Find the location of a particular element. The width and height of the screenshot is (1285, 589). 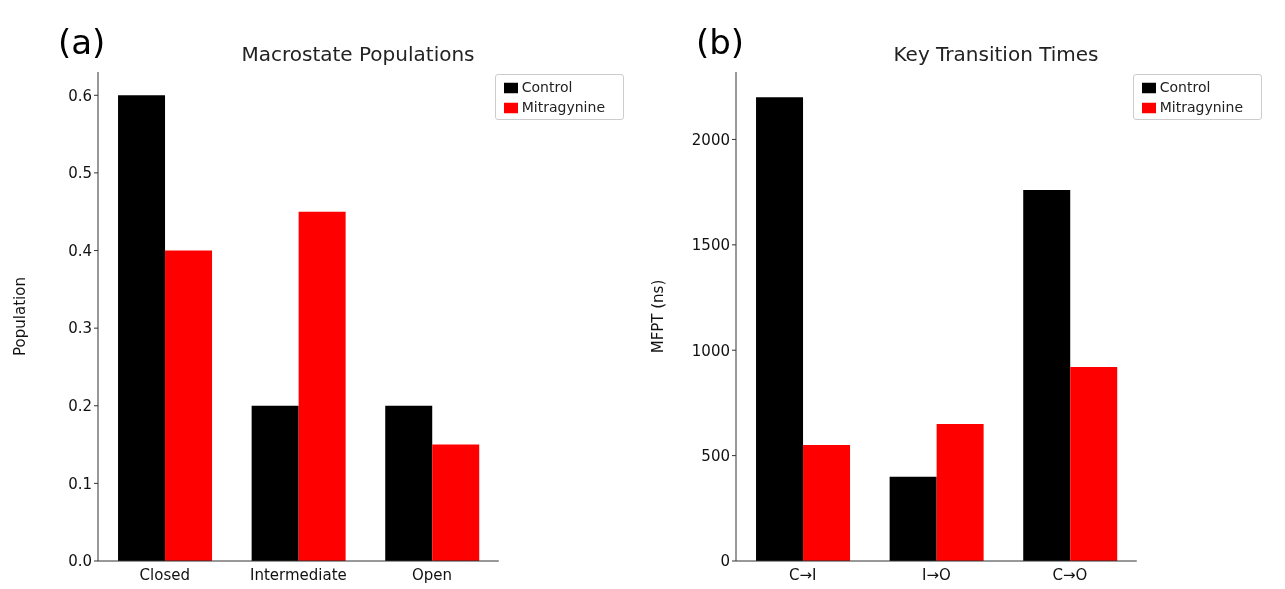

x-tick-label: I→O is located at coordinates (936, 574).